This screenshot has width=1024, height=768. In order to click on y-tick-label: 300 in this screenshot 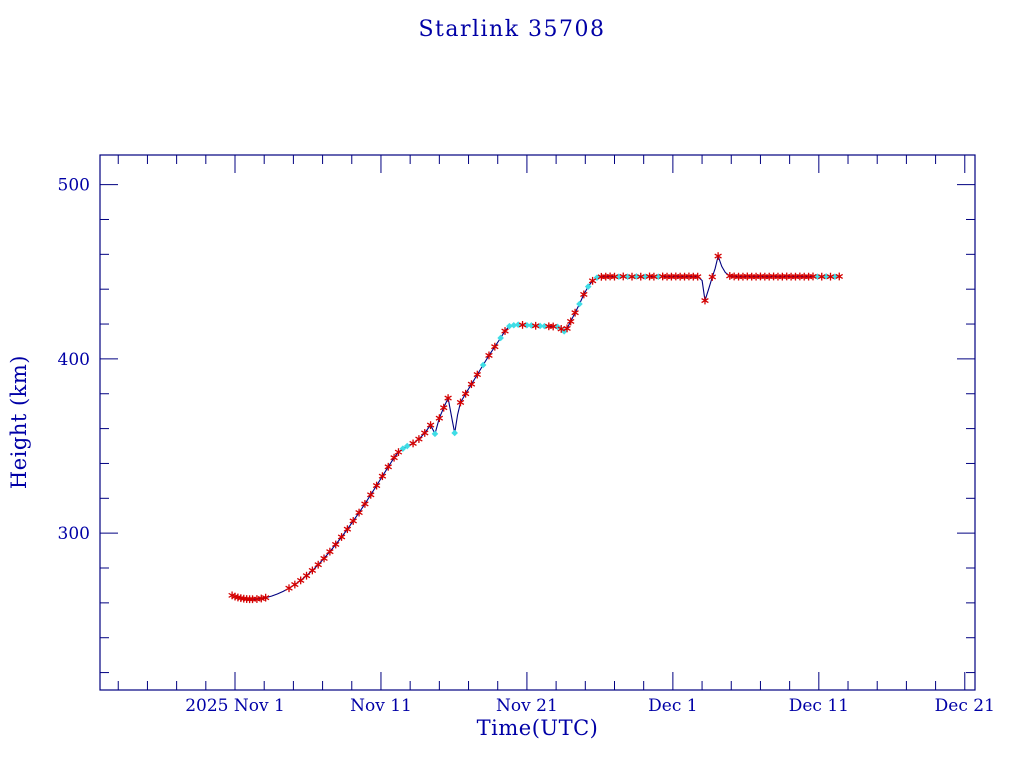, I will do `click(74, 534)`.